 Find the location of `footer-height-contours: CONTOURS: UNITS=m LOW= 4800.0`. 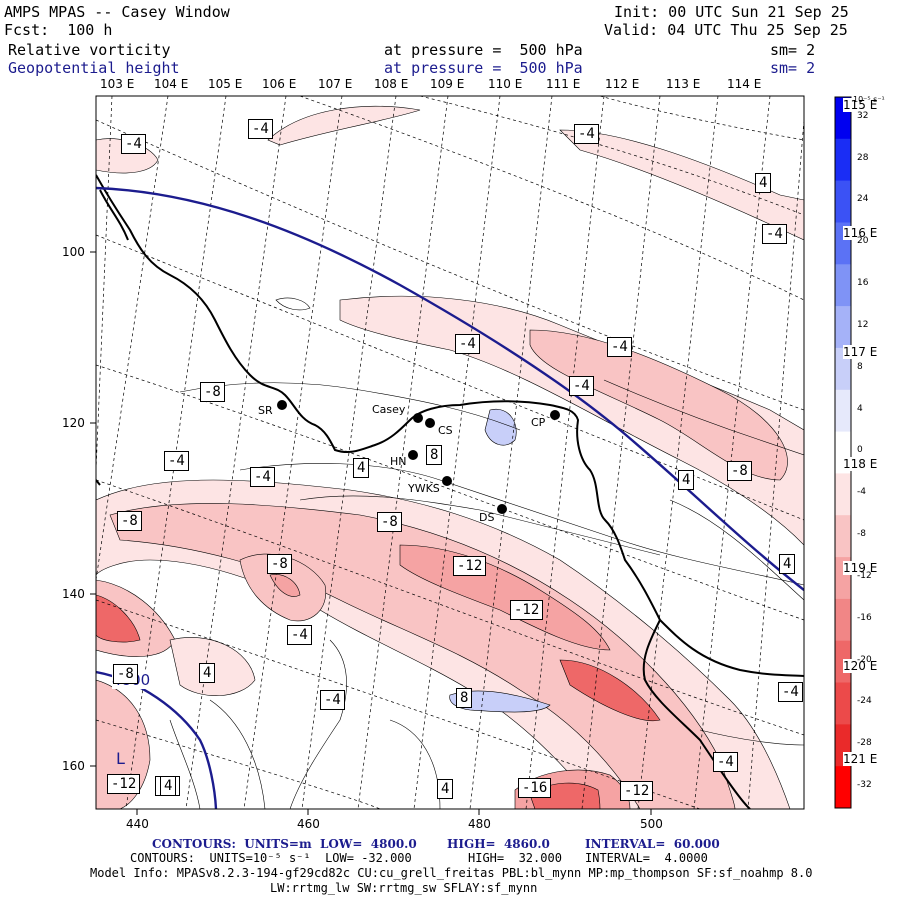

footer-height-contours: CONTOURS: UNITS=m LOW= 4800.0 is located at coordinates (284, 844).